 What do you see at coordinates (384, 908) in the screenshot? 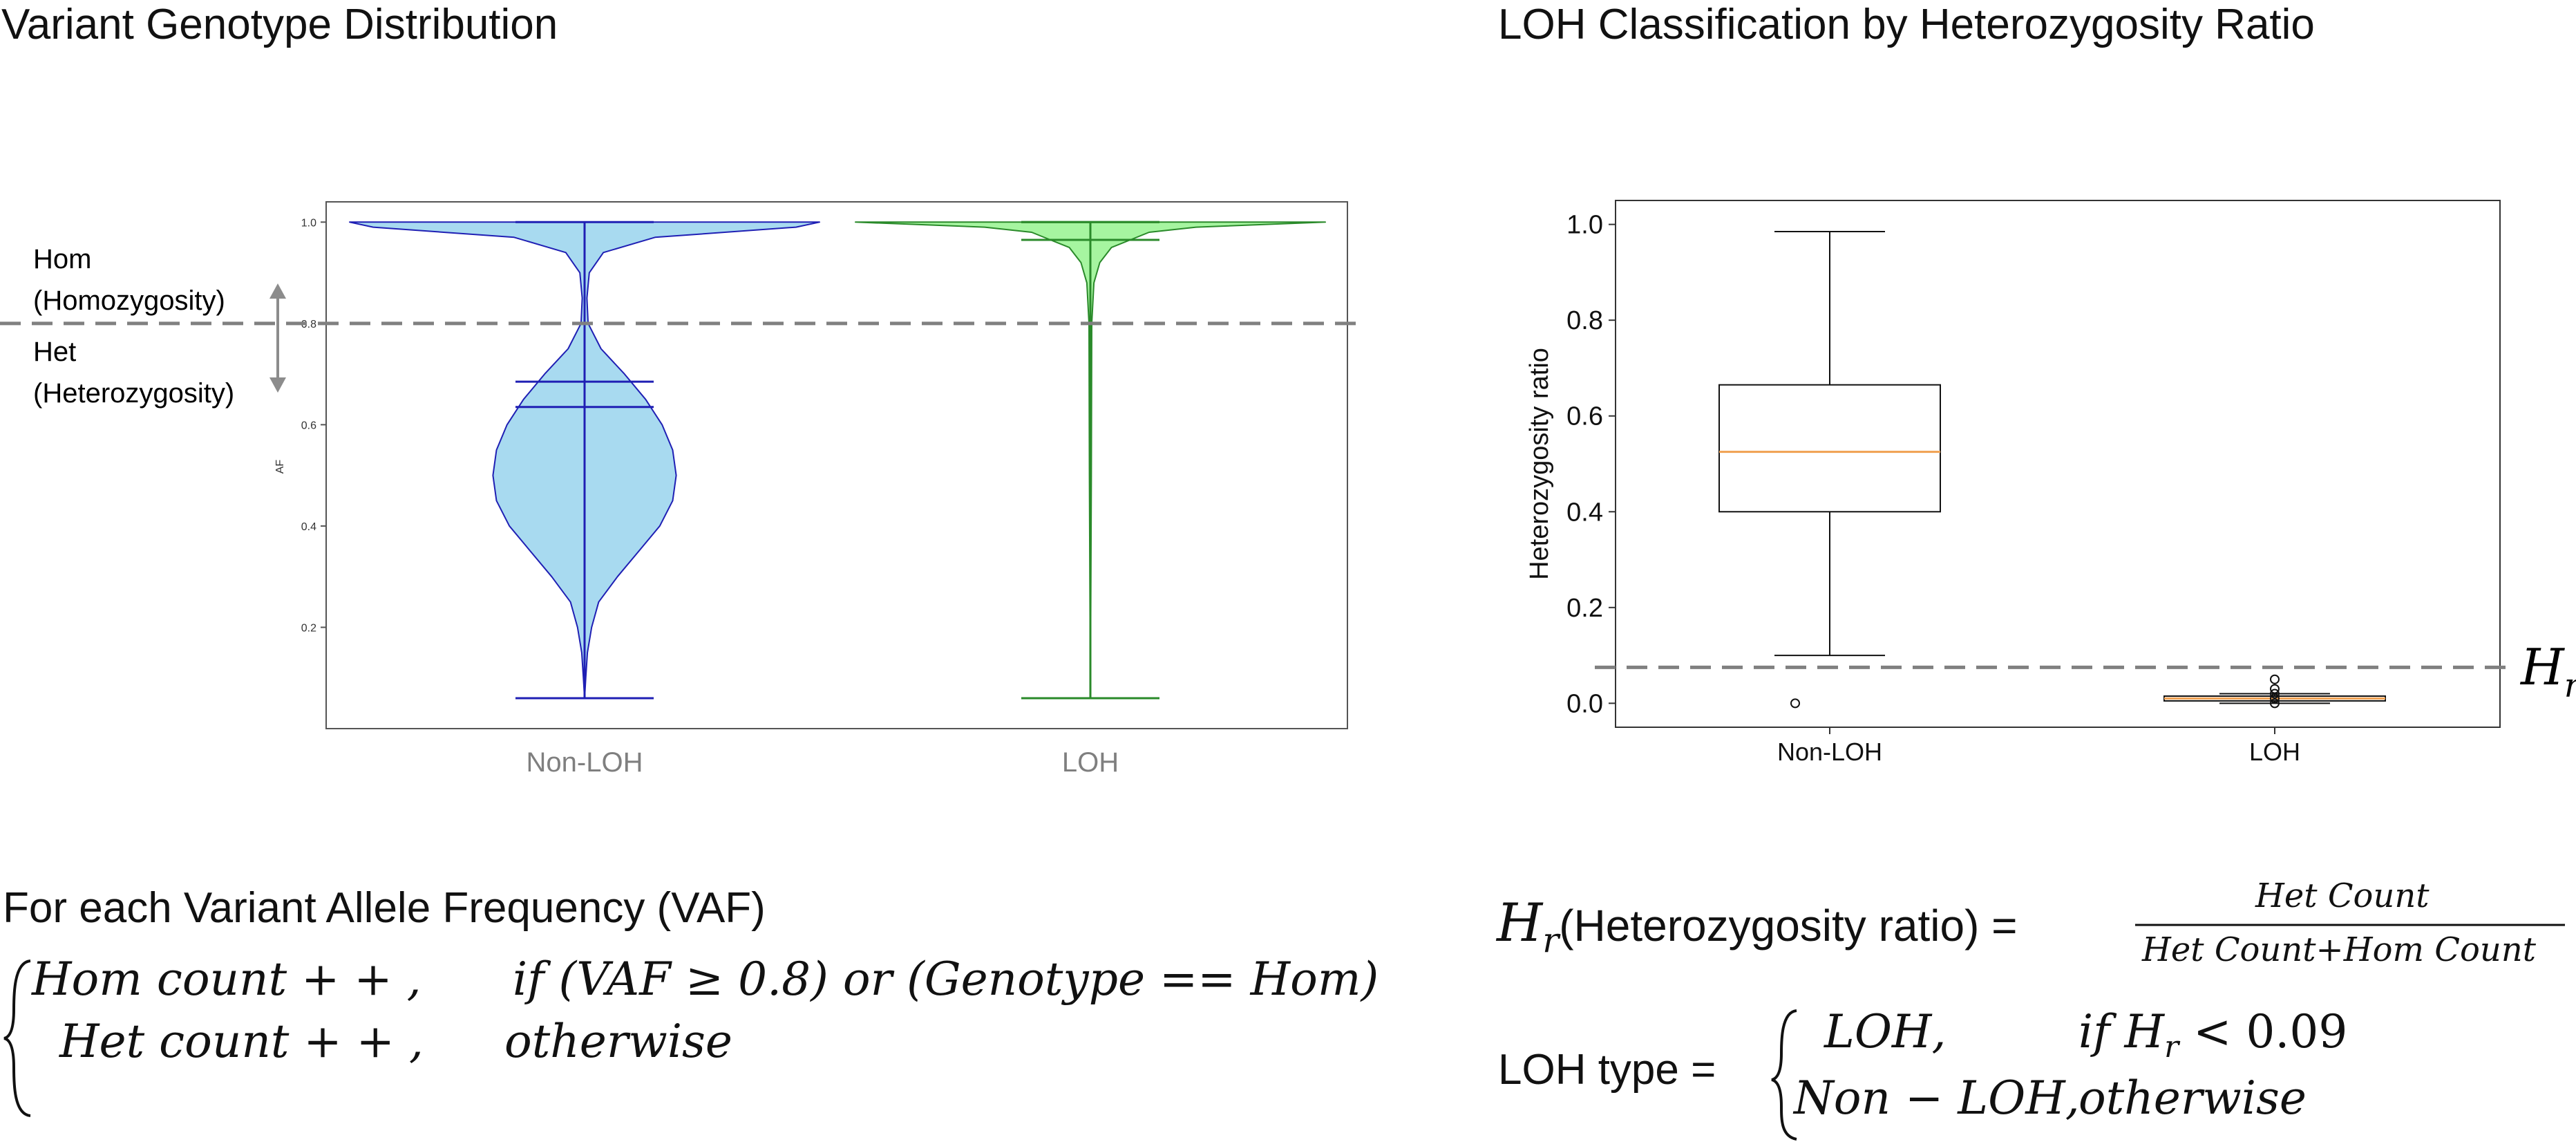
I see `vaf-formula-heading: For each Variant Allele Frequency (VAF)` at bounding box center [384, 908].